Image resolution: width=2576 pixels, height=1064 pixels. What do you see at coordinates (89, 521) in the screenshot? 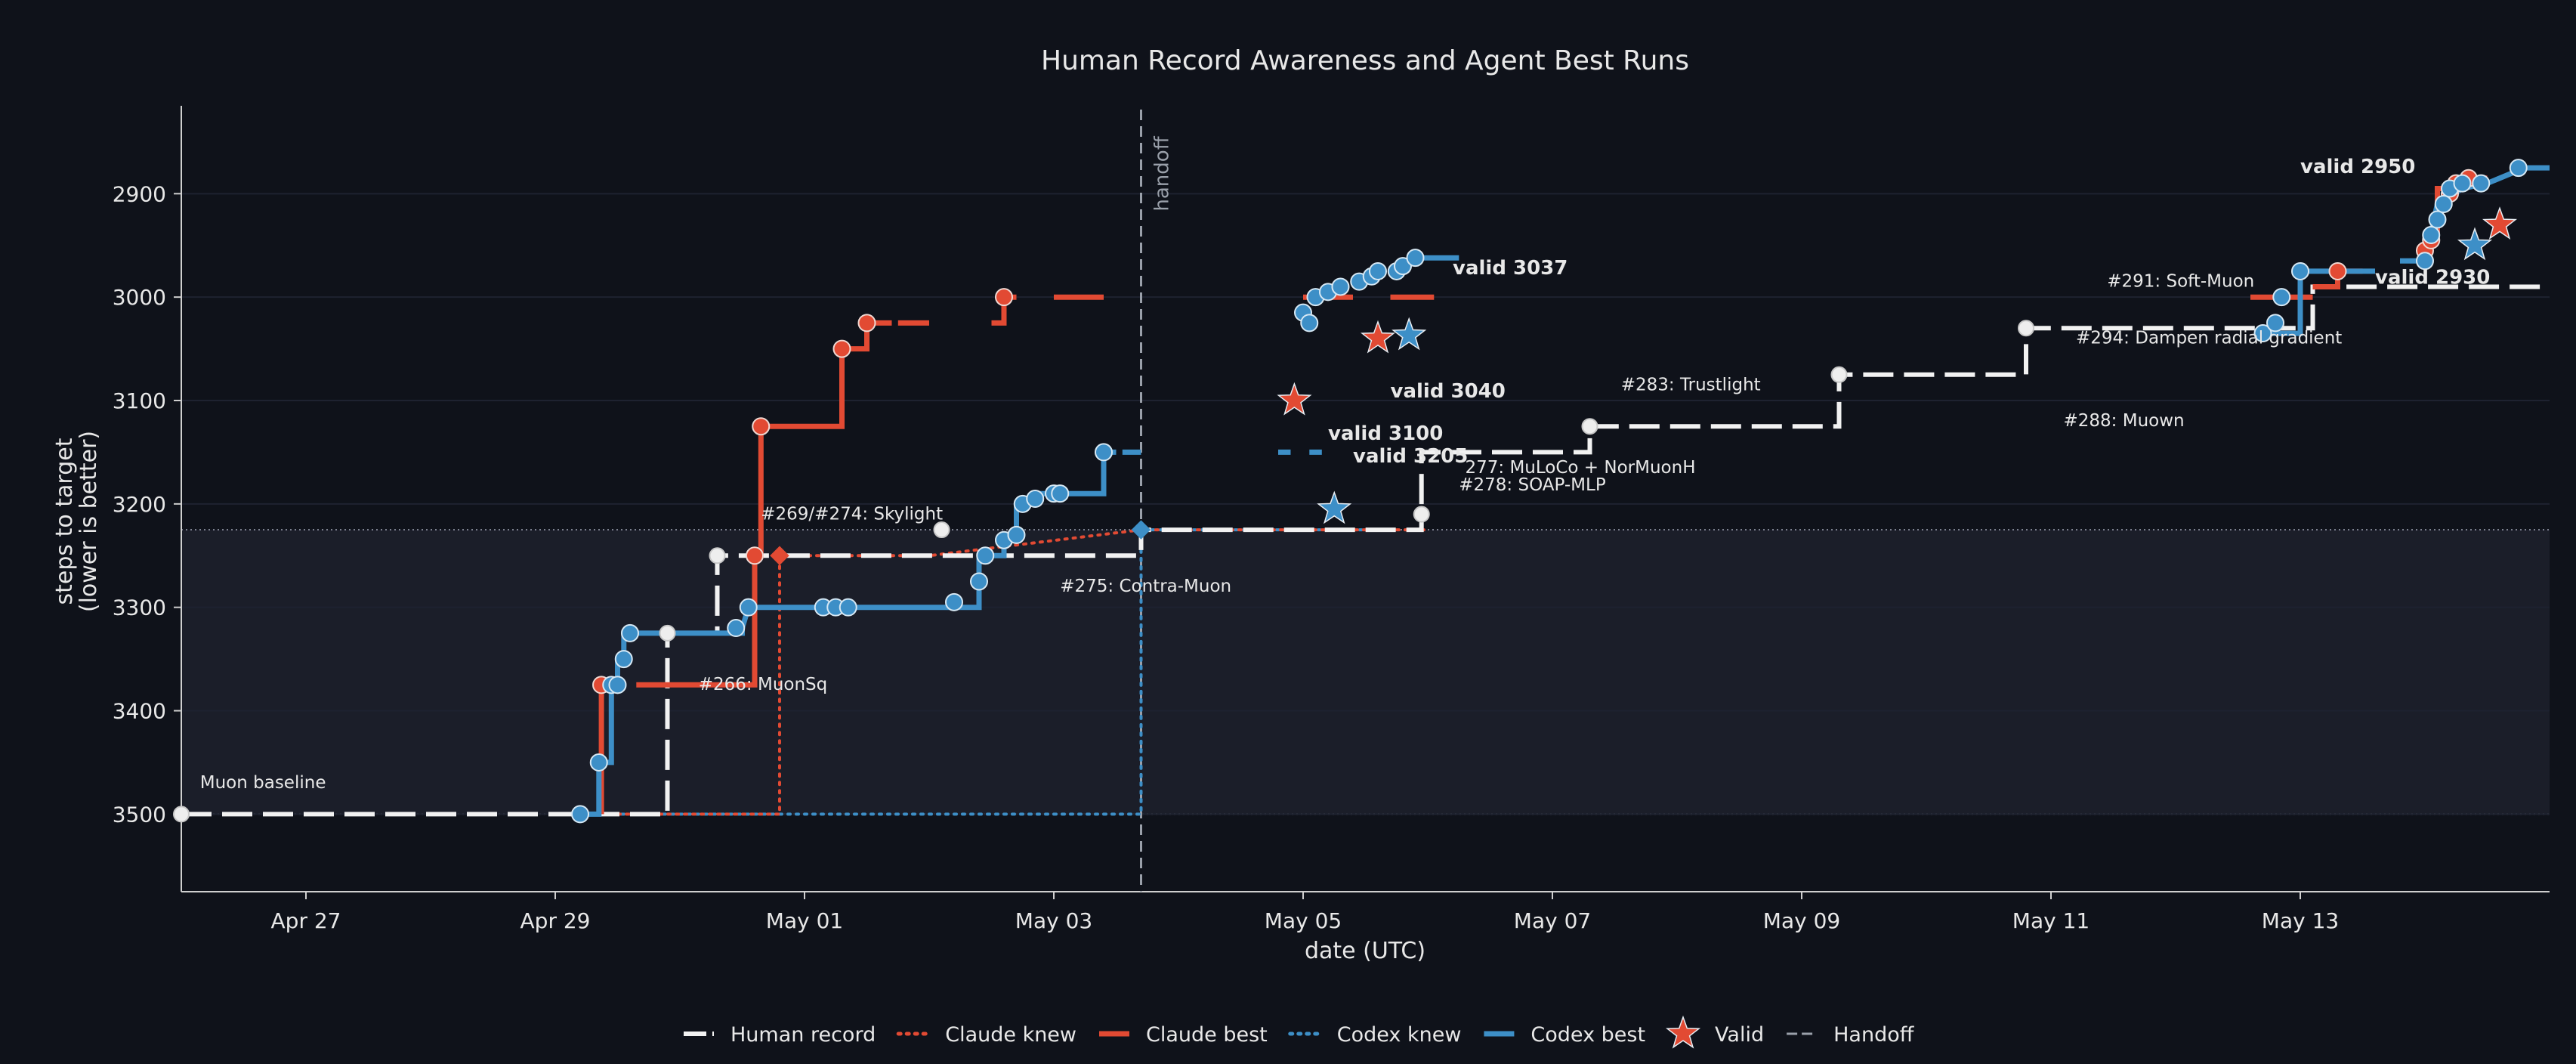
I see `y-axis-label-line-2: (lower is better)` at bounding box center [89, 521].